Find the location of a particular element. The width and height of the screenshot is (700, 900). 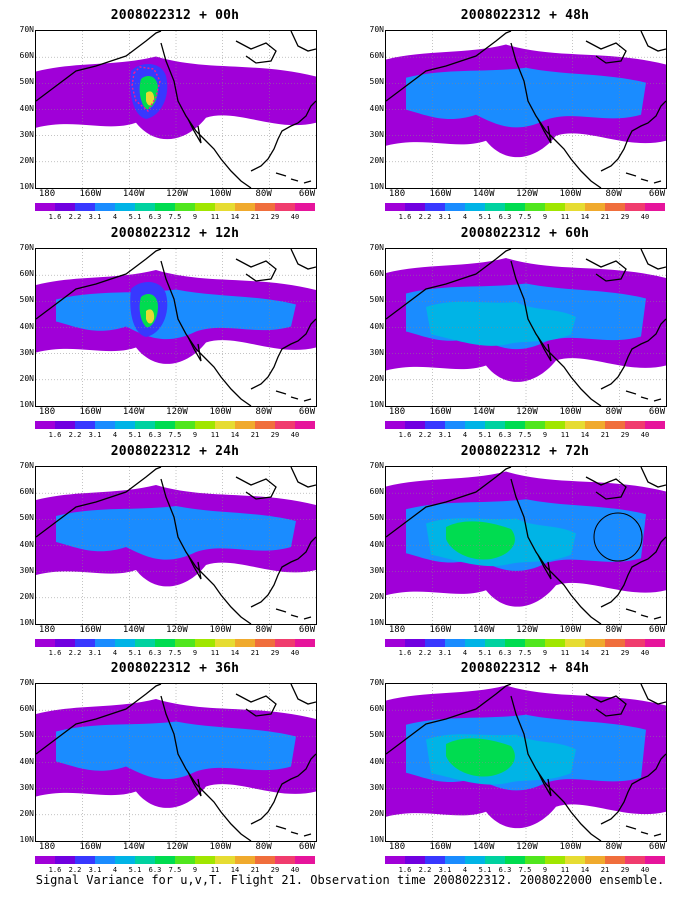

colorbar-level-label: 5.1 is located at coordinates (135, 653).